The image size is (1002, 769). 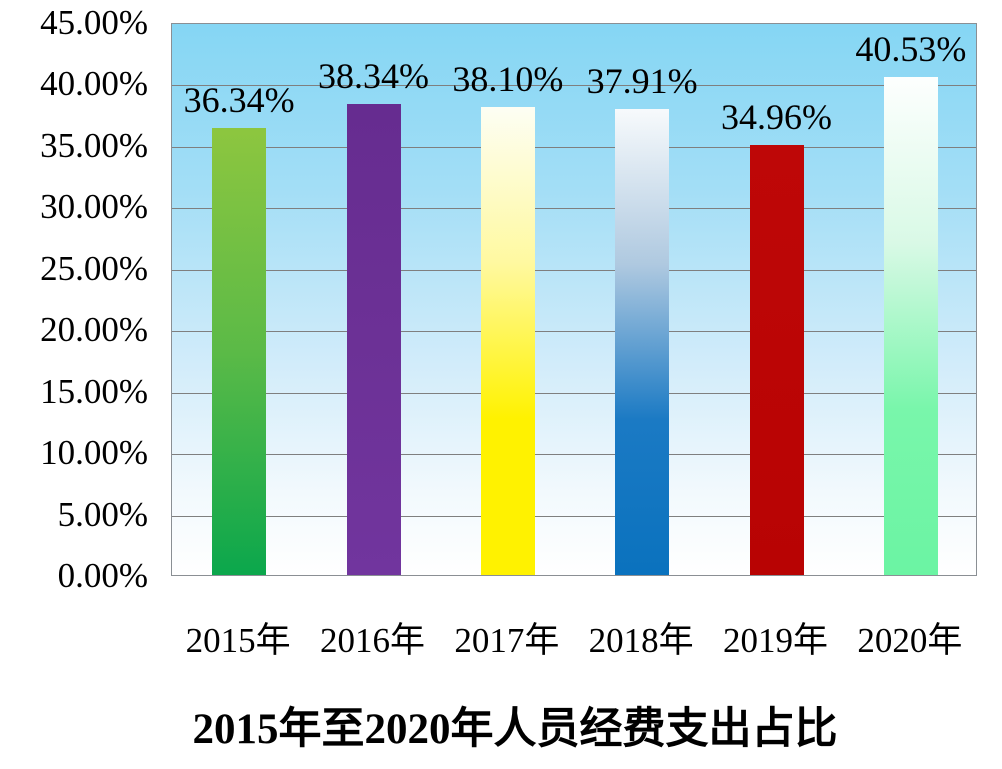 What do you see at coordinates (94, 145) in the screenshot?
I see `y-tick-label: 35.00%` at bounding box center [94, 145].